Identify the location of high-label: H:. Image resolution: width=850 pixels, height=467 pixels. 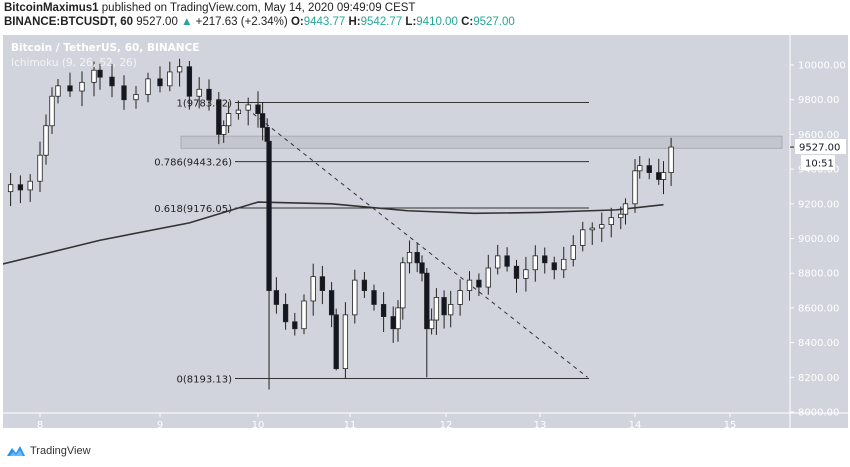
(354, 22).